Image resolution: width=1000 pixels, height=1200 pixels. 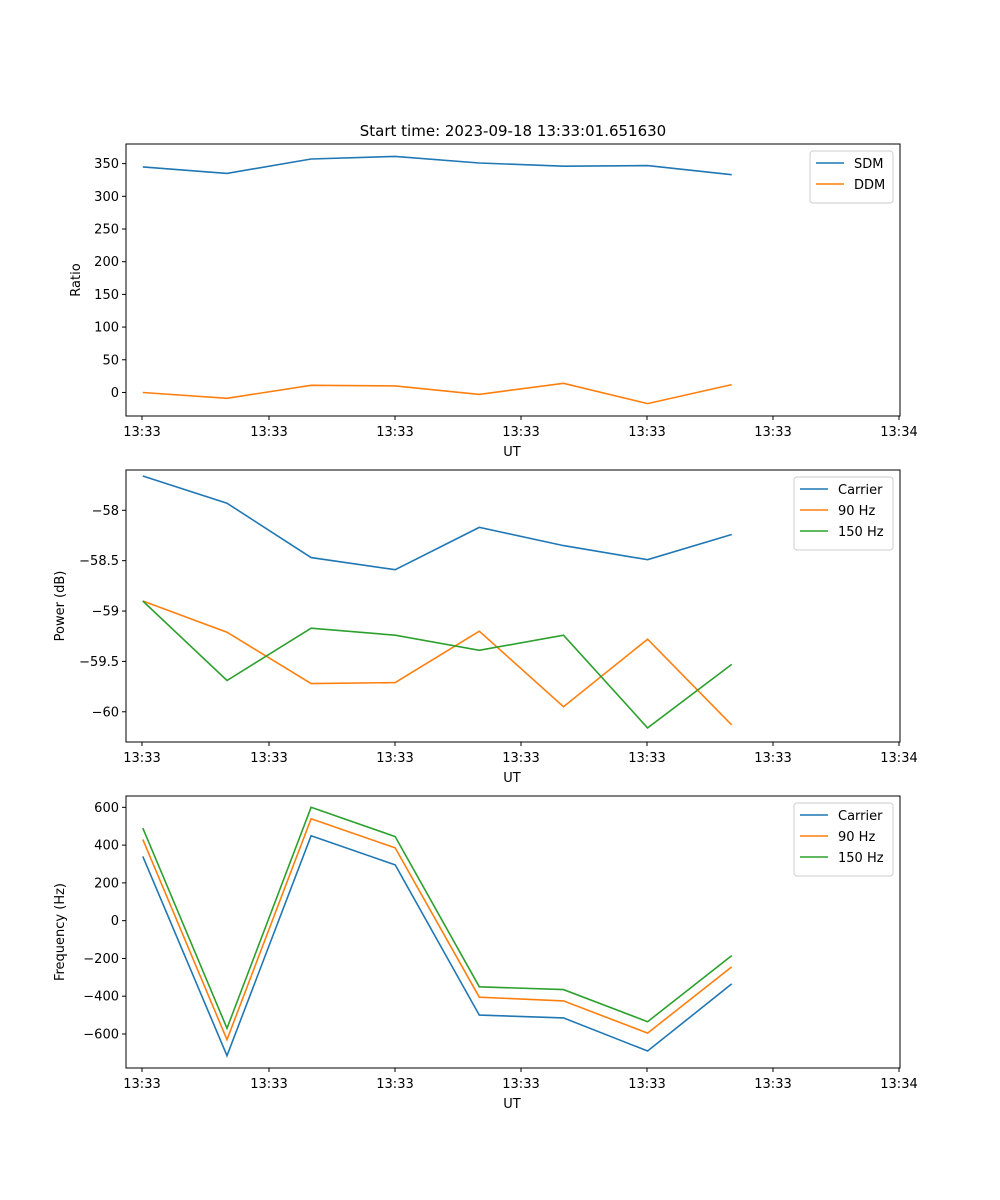 I want to click on y-tick-label: −60, so click(x=105, y=712).